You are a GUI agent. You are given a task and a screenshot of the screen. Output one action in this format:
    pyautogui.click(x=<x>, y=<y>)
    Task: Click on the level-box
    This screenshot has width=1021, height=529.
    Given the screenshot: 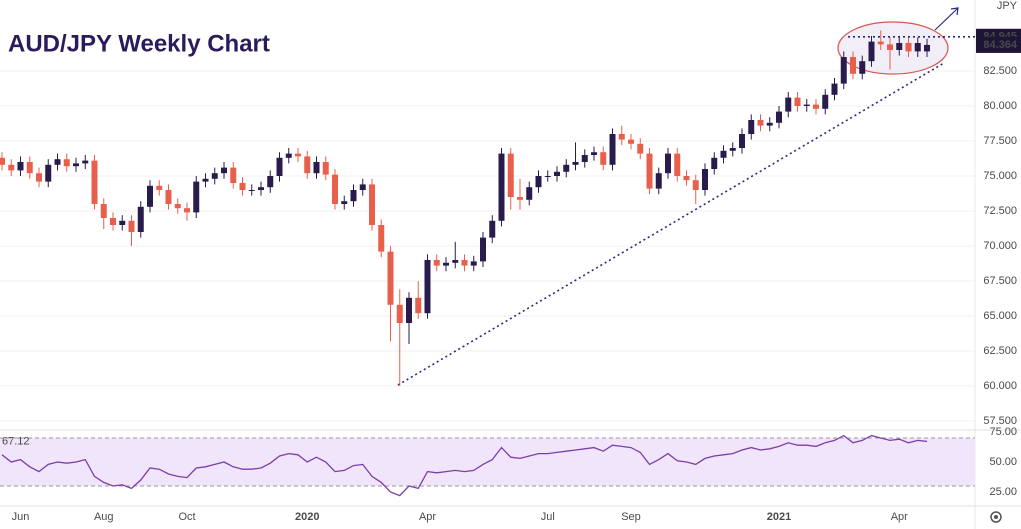 What is the action you would take?
    pyautogui.click(x=998, y=44)
    